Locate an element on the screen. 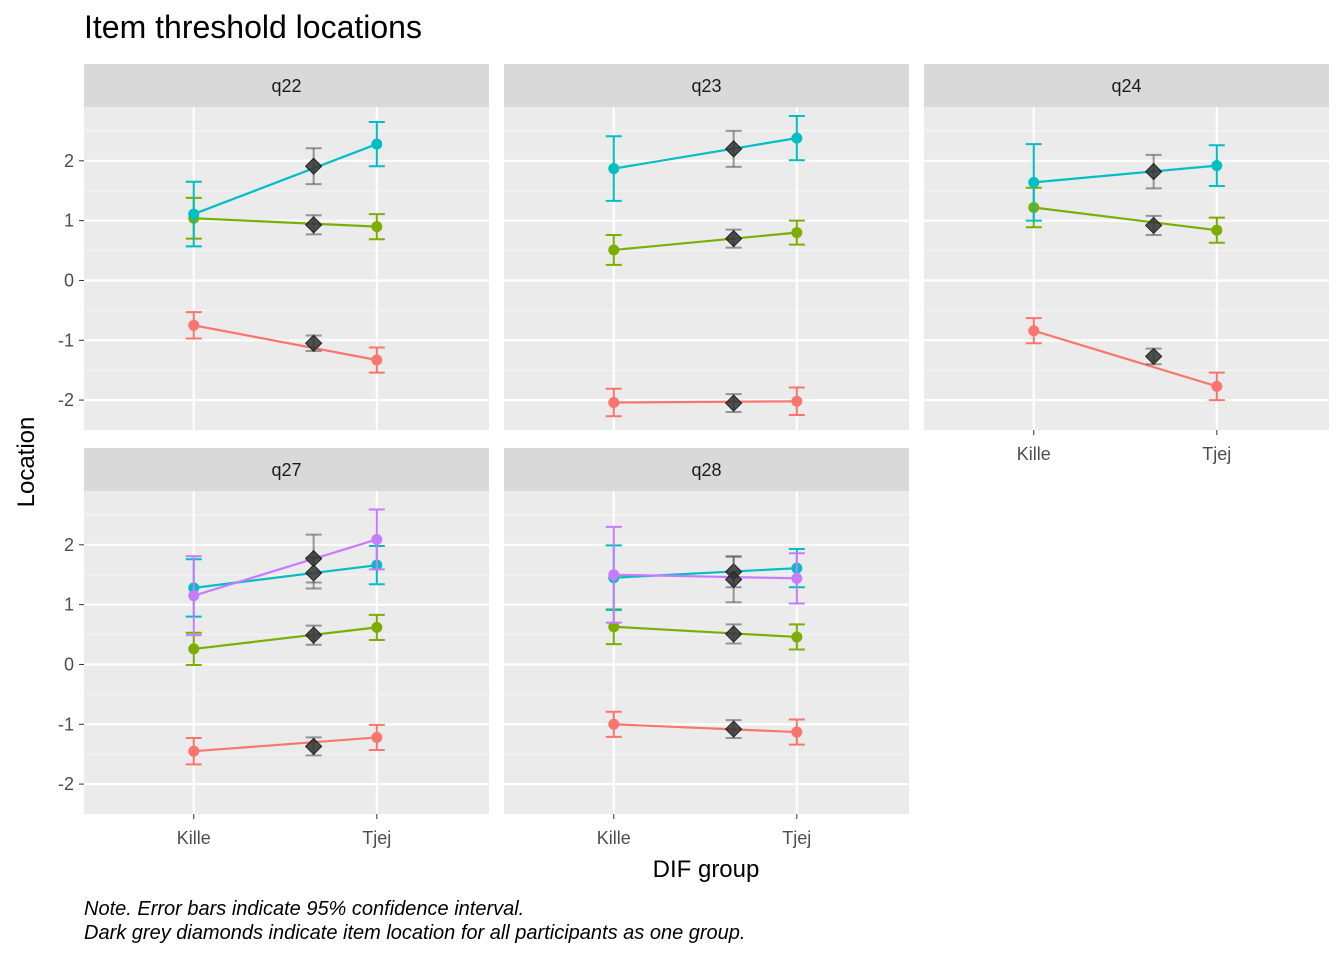 Image resolution: width=1344 pixels, height=960 pixels. panel-q22: q22 -2 -1 0 1 2 is located at coordinates (273, 247).